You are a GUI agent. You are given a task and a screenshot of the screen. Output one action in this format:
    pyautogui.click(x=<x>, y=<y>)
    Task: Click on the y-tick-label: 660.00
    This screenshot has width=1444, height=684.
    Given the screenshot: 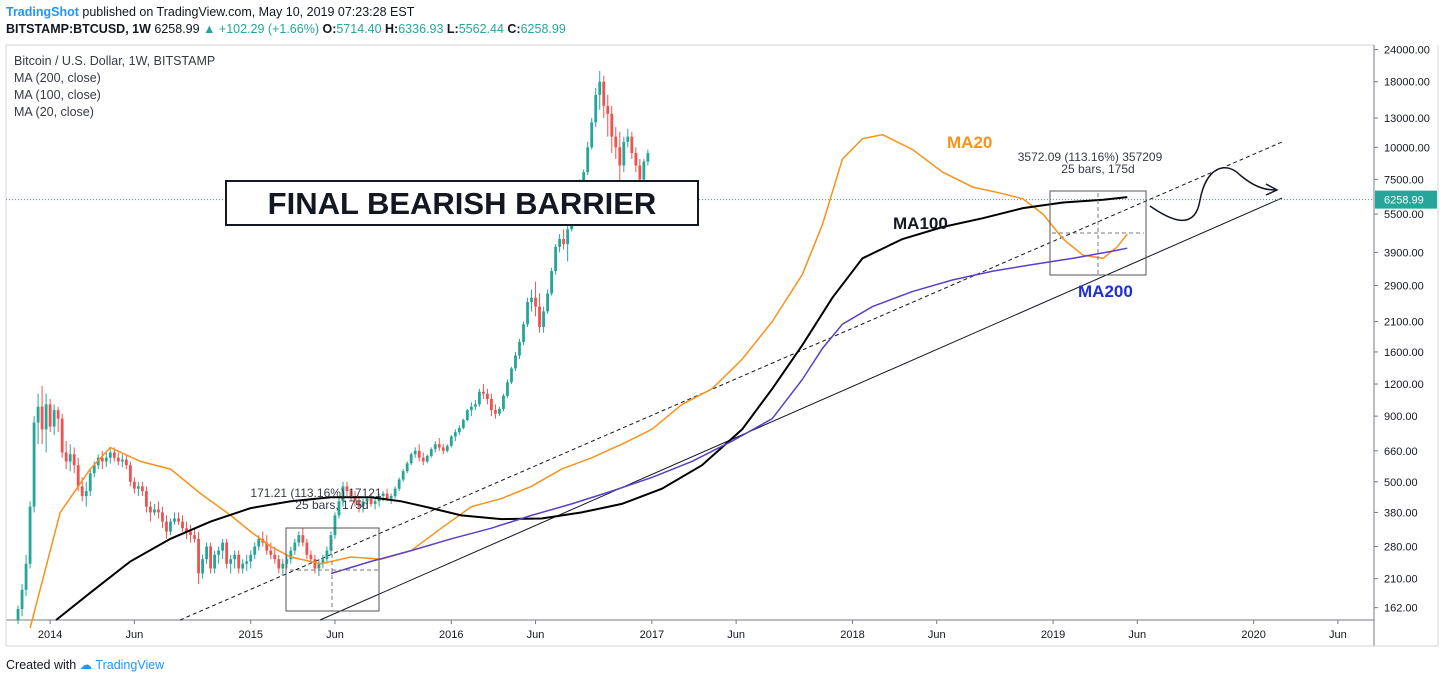 What is the action you would take?
    pyautogui.click(x=1401, y=452)
    